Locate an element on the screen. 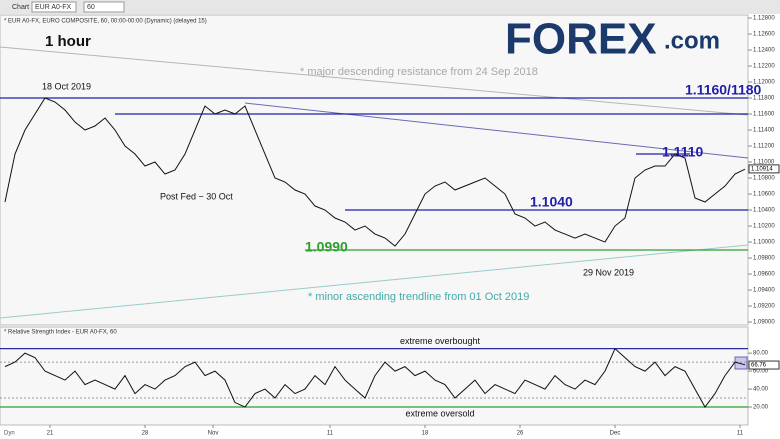 The image size is (780, 439). level-label: 1.1160/1180 is located at coordinates (723, 90).